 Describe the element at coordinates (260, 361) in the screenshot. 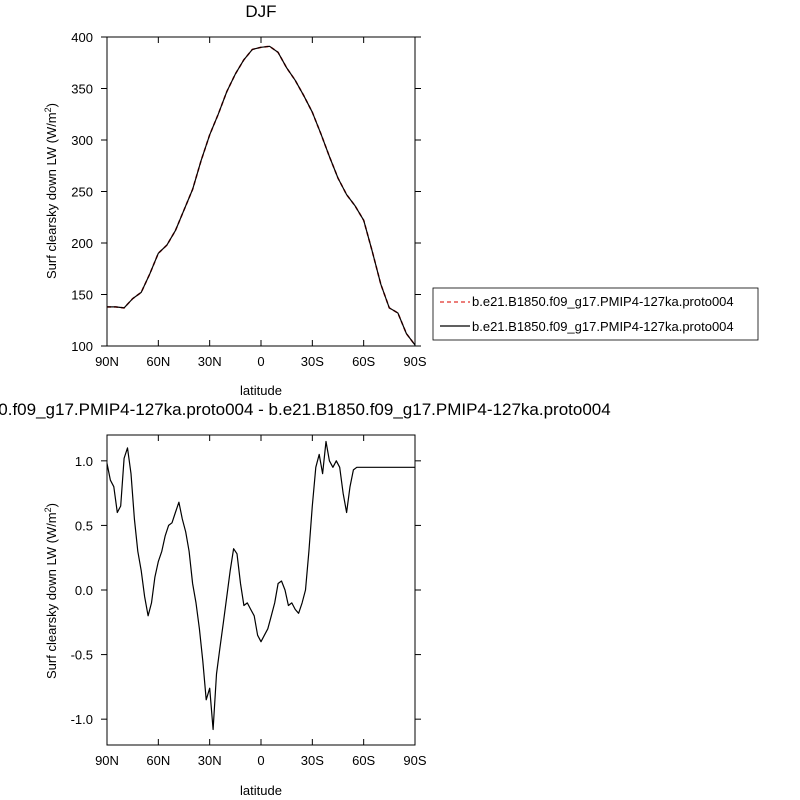

I see `top-x-tick-label-4: 0` at that location.